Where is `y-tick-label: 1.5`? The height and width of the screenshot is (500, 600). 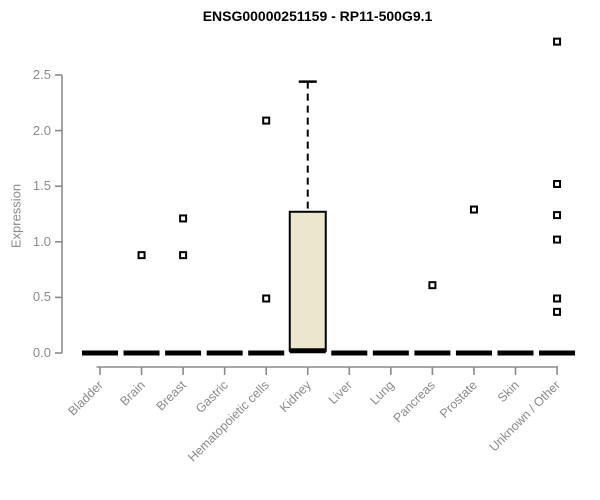 y-tick-label: 1.5 is located at coordinates (41, 186).